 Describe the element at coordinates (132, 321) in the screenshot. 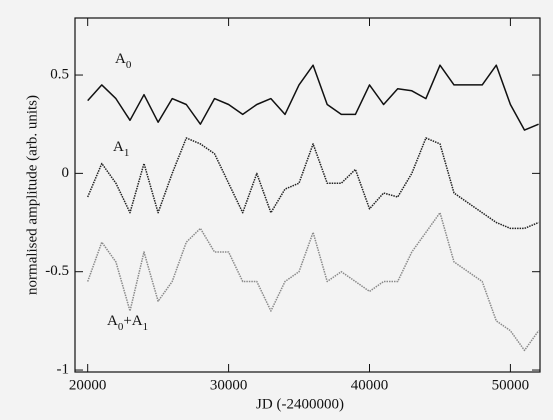

I see `label-text: +A` at that location.